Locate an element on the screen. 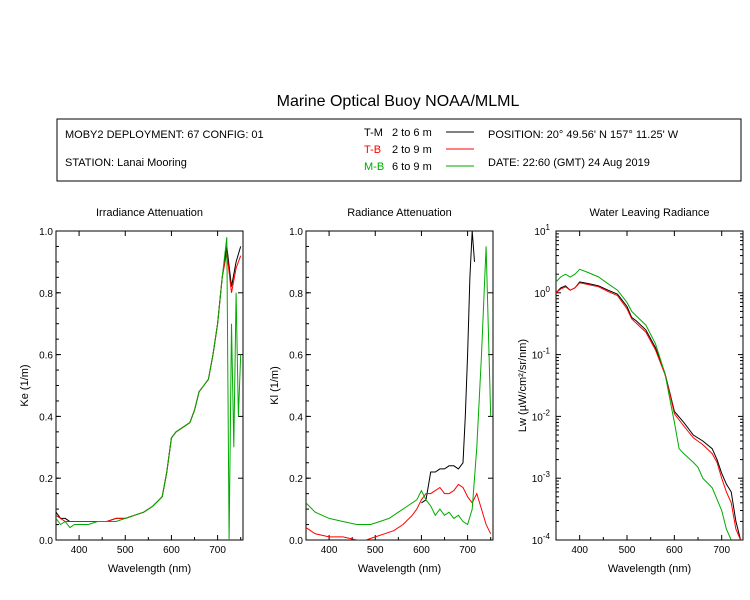 This screenshot has width=750, height=600. legend-key-t-m: T-M is located at coordinates (373, 133).